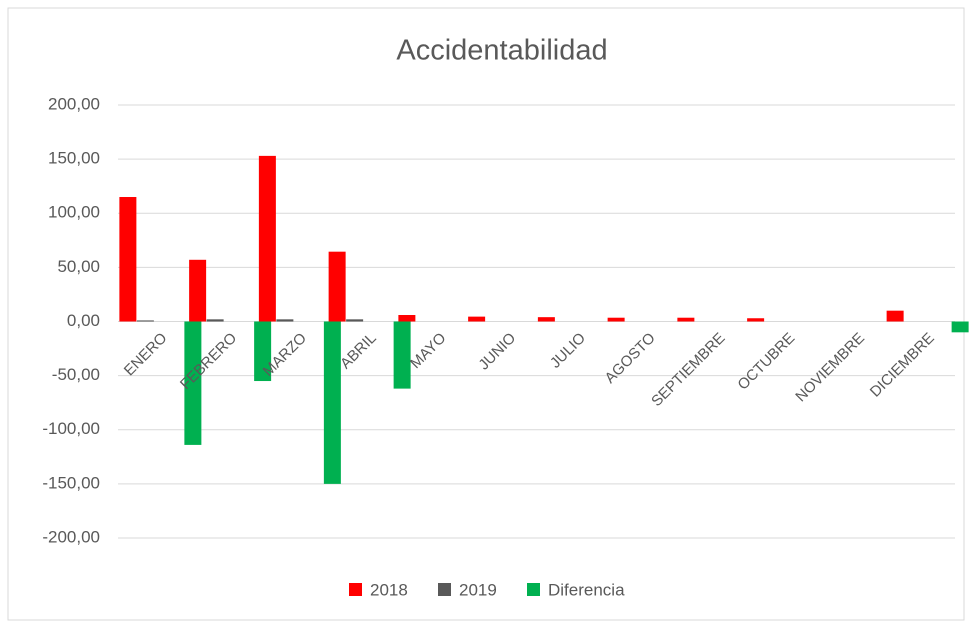  What do you see at coordinates (389, 589) in the screenshot?
I see `legend-label: 2018` at bounding box center [389, 589].